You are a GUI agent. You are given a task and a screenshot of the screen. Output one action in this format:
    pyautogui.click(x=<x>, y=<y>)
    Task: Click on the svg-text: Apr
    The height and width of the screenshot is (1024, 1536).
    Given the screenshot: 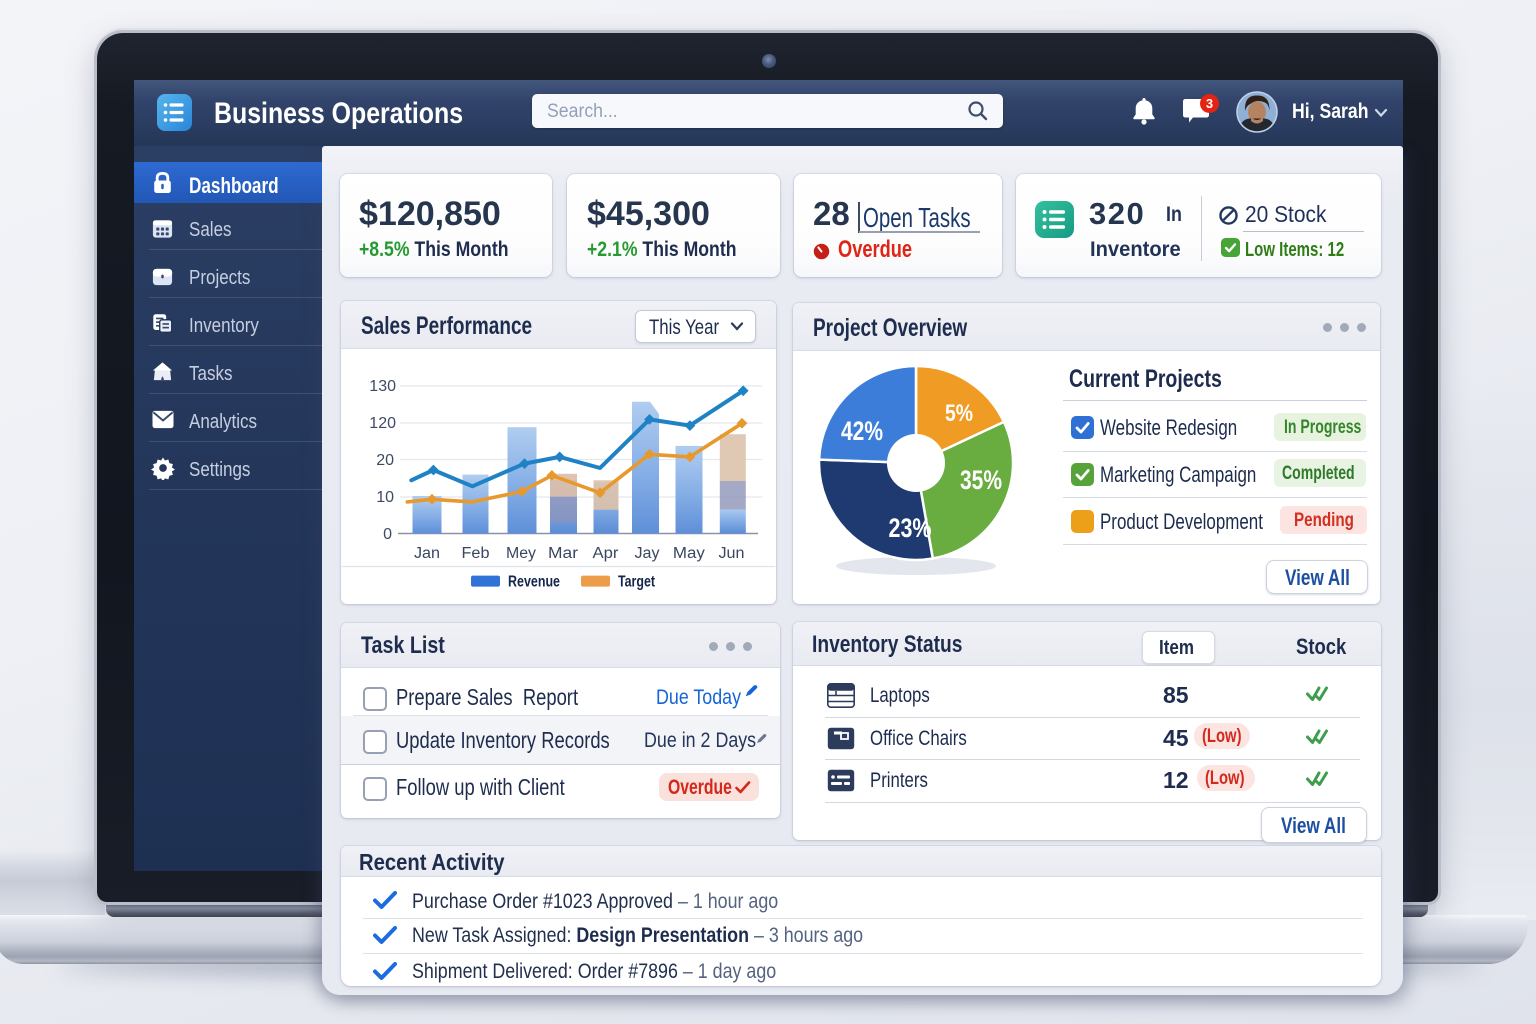 What is the action you would take?
    pyautogui.click(x=606, y=553)
    